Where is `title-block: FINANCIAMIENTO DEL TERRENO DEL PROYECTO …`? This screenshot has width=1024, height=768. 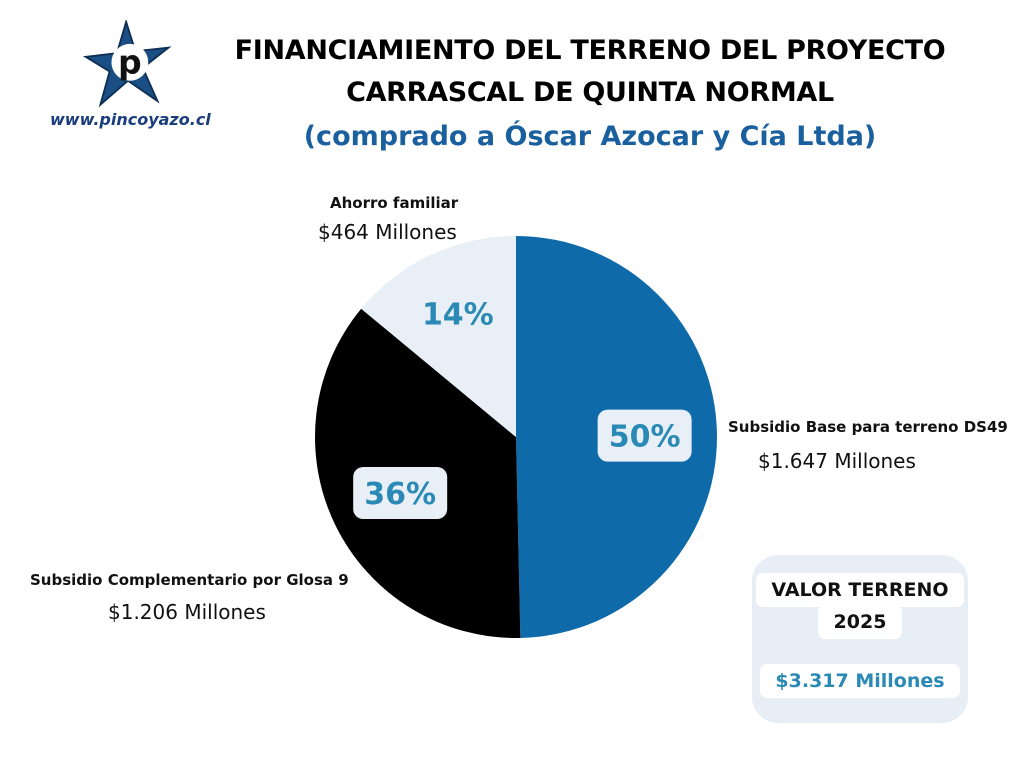
title-block: FINANCIAMIENTO DEL TERRENO DEL PROYECTO … is located at coordinates (590, 95).